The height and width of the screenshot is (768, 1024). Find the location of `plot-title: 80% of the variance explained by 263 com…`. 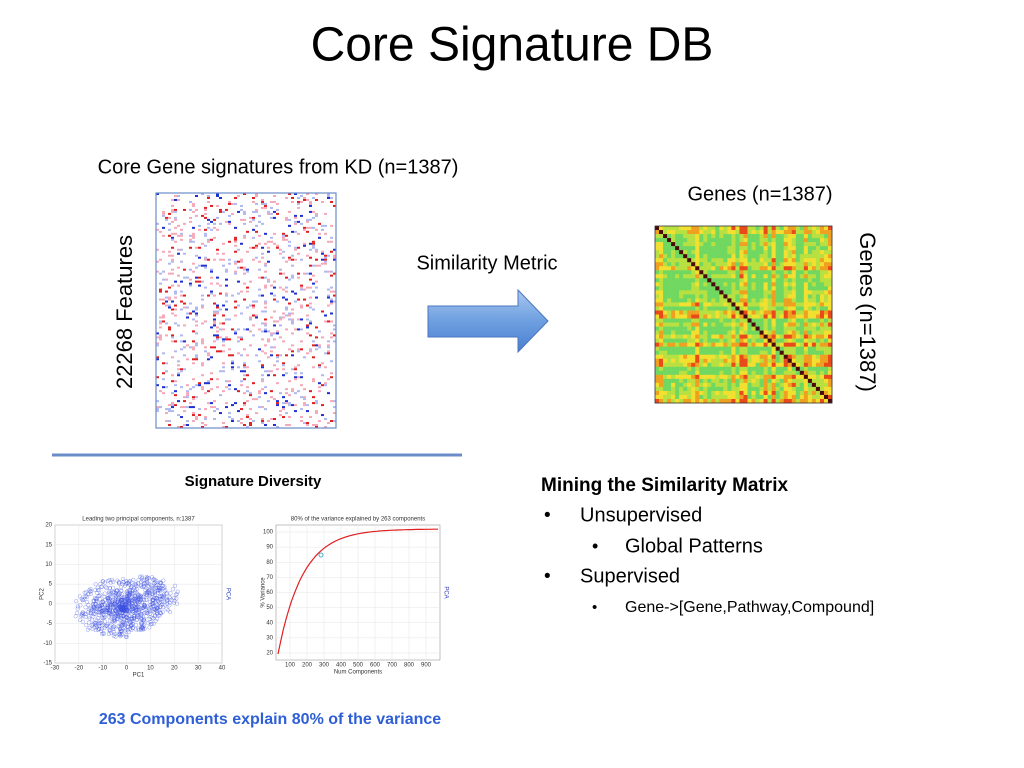

plot-title: 80% of the variance explained by 263 com… is located at coordinates (358, 520).